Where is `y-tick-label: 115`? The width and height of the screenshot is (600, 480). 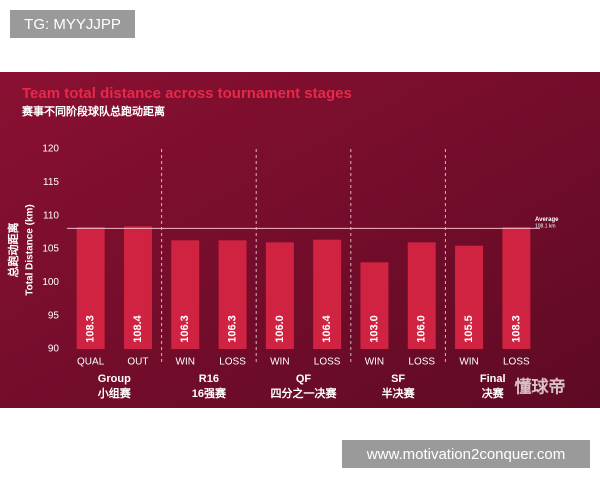
y-tick-label: 115 is located at coordinates (51, 182).